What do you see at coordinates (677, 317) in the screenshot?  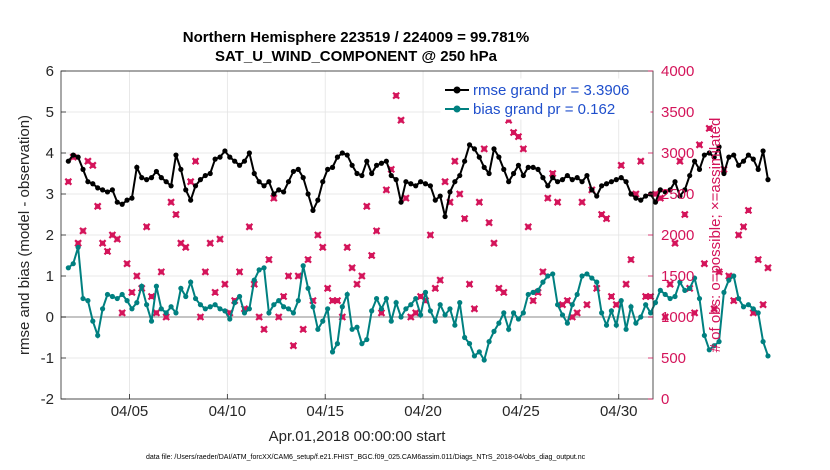 I see `right-tick-label: 1000` at bounding box center [677, 317].